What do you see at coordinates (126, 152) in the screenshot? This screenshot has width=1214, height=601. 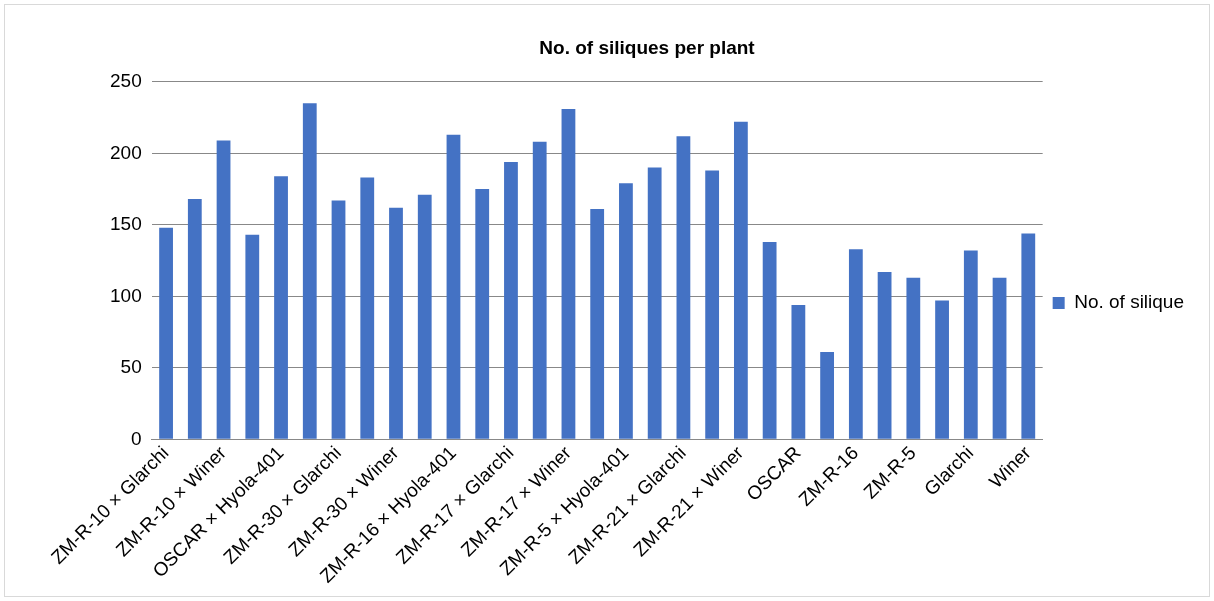 I see `y-tick-label: 200` at bounding box center [126, 152].